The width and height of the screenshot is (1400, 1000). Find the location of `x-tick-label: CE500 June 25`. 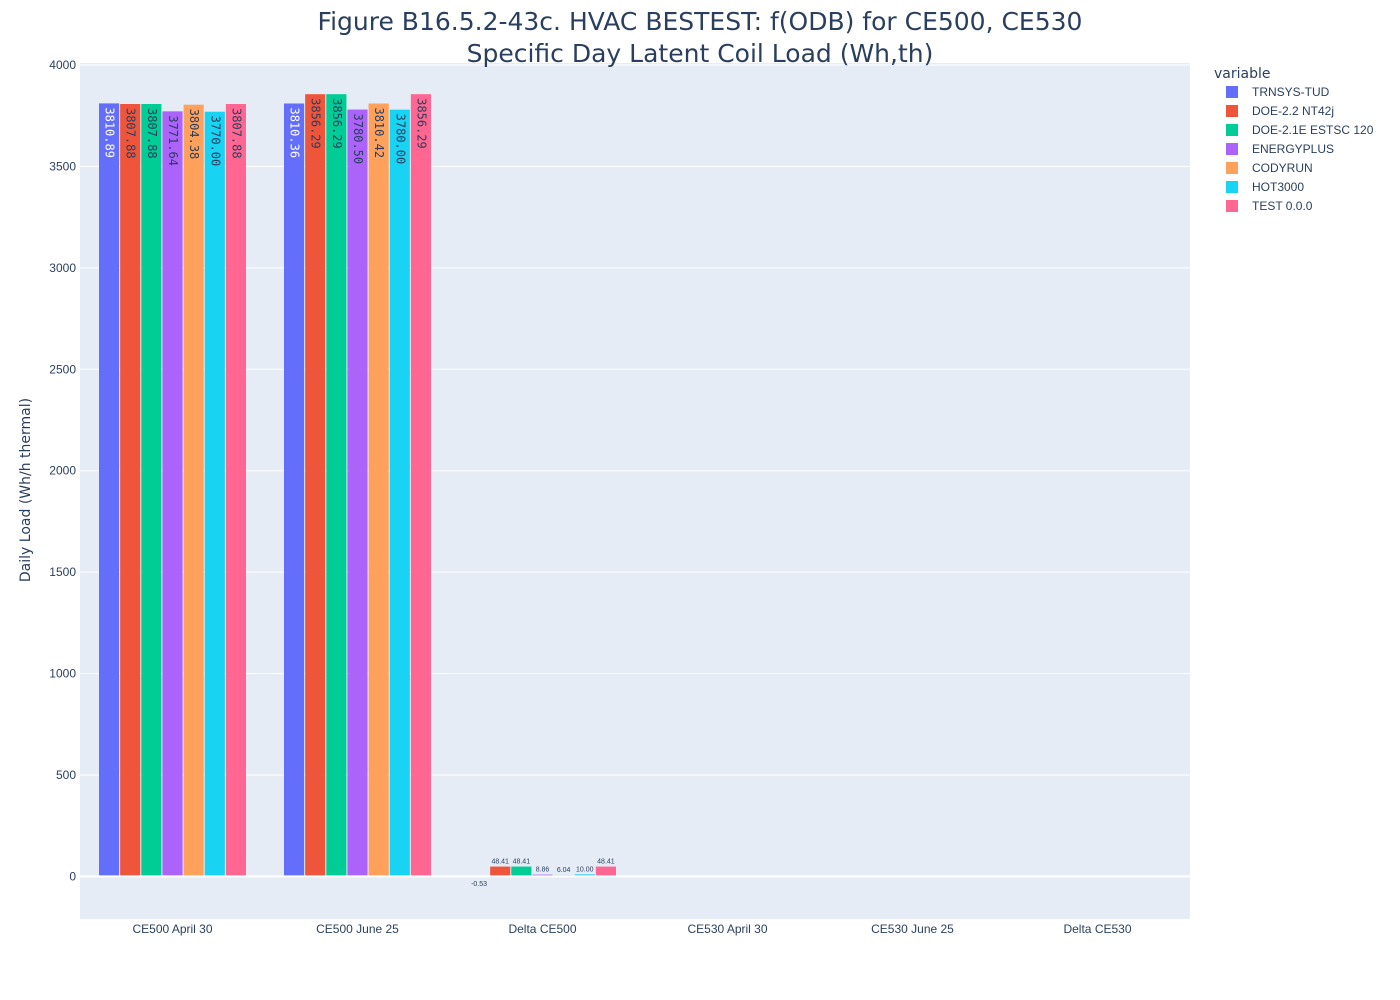

x-tick-label: CE500 June 25 is located at coordinates (357, 929).